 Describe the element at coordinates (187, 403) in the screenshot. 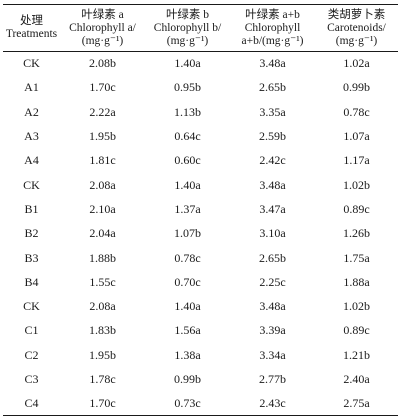

I see `chlorophyll-b-cell: 0.73c` at that location.